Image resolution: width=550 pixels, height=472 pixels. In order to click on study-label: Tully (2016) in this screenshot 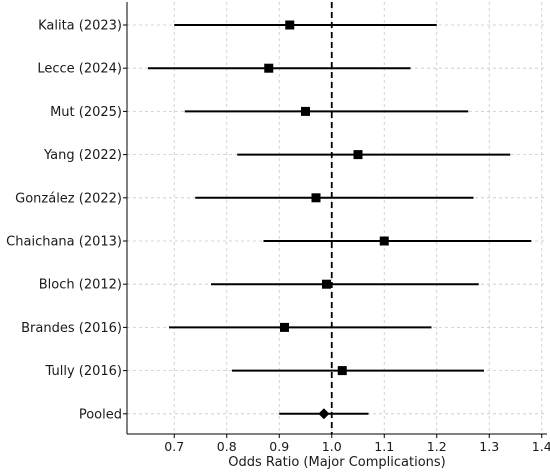, I will do `click(83, 371)`.